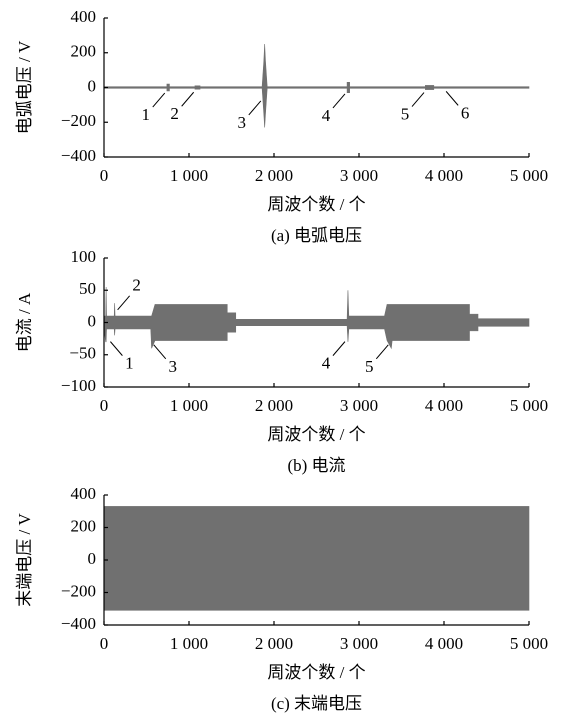 This screenshot has height=724, width=582. What do you see at coordinates (87, 288) in the screenshot?
I see `y-tick-label: 50` at bounding box center [87, 288].